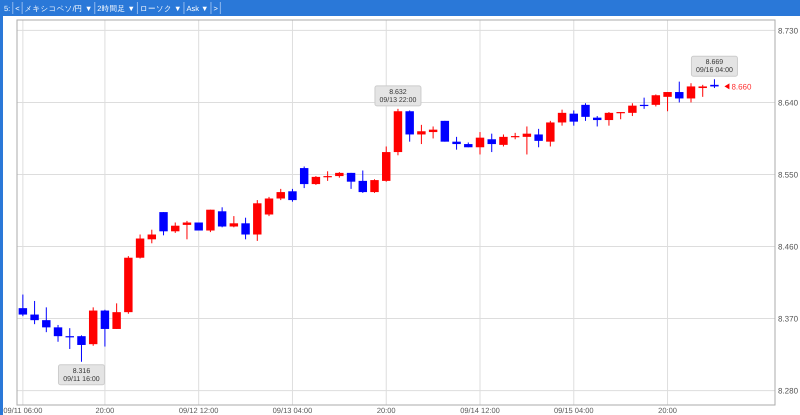  Describe the element at coordinates (788, 31) in the screenshot. I see `y-tick-label: 8.730` at that location.